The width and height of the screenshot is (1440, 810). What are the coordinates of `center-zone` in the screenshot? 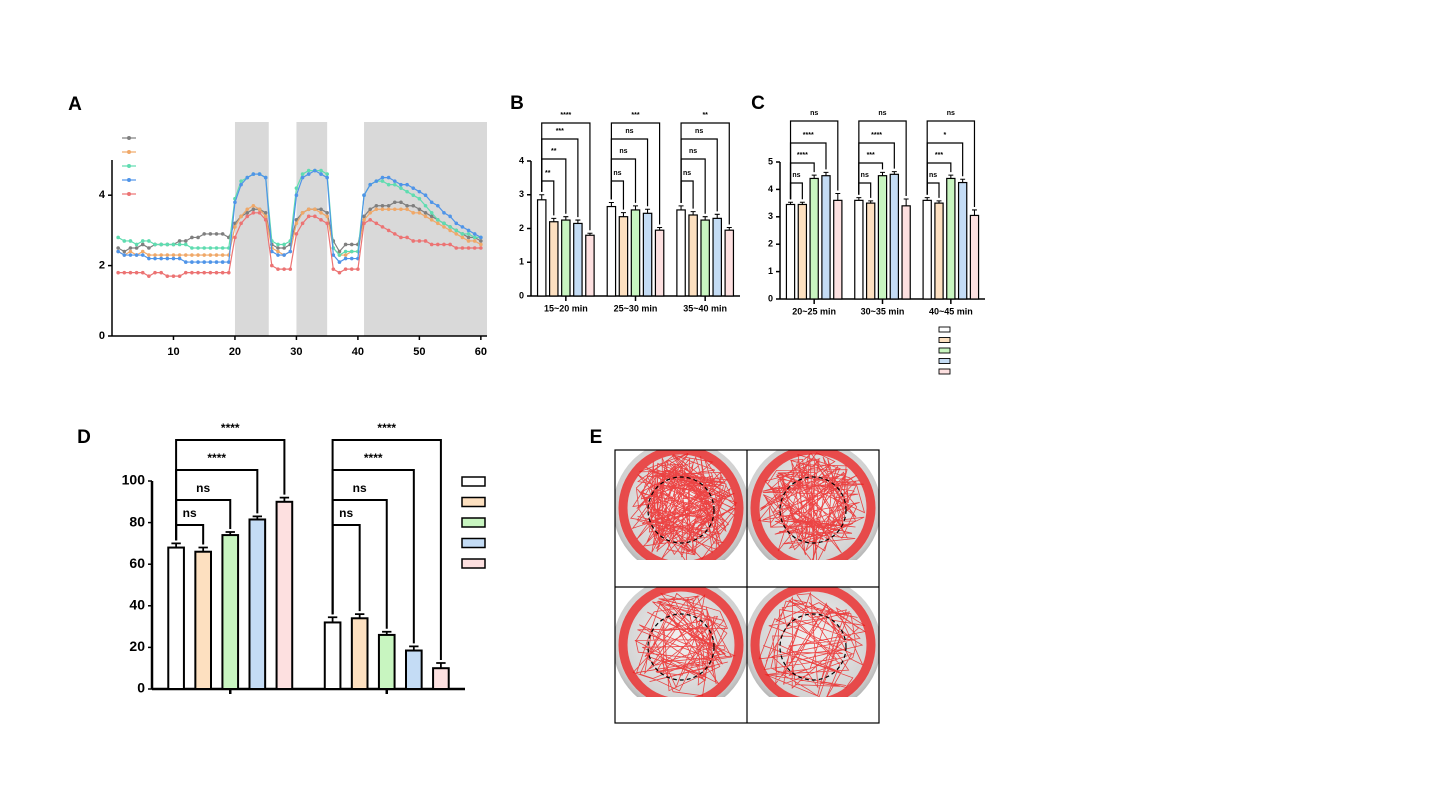 It's located at (813, 510).